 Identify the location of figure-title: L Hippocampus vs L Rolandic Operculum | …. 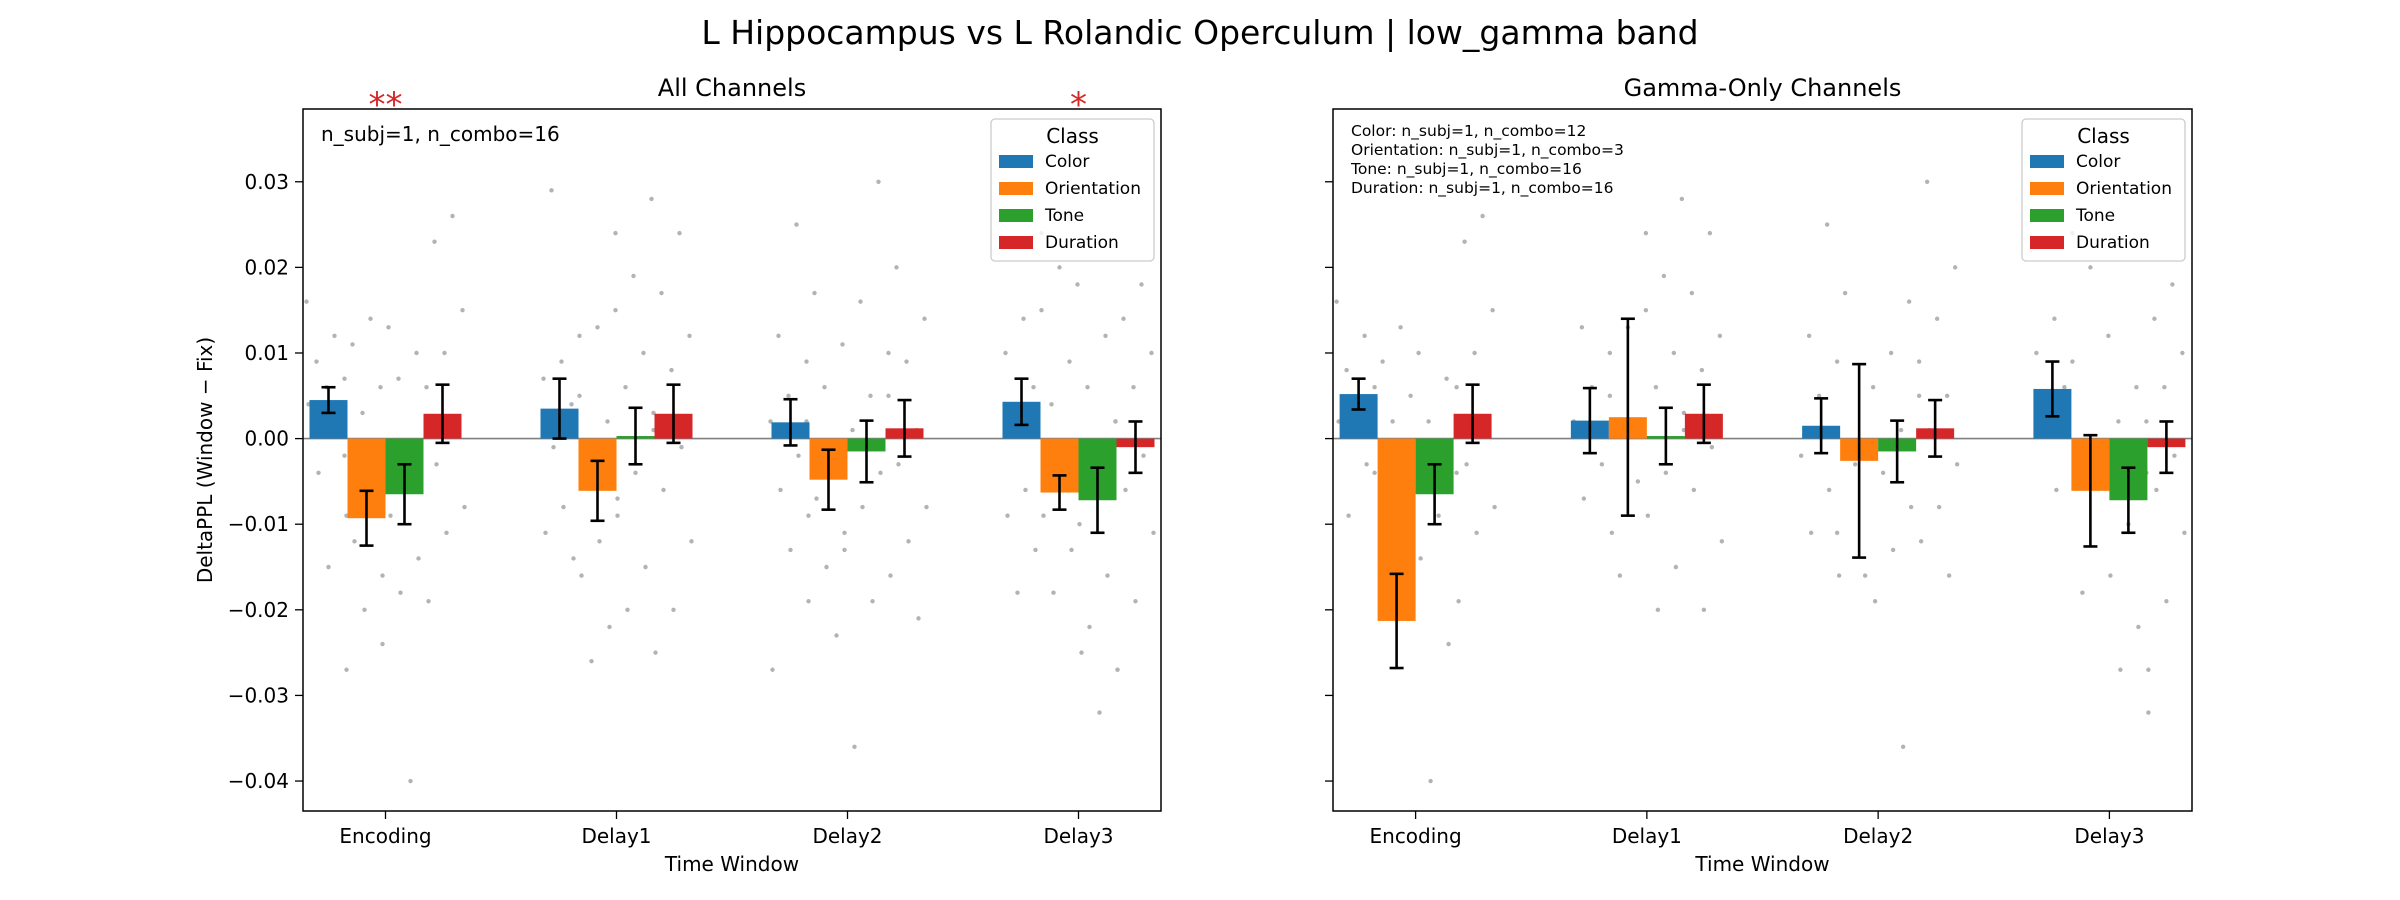
(1199, 32).